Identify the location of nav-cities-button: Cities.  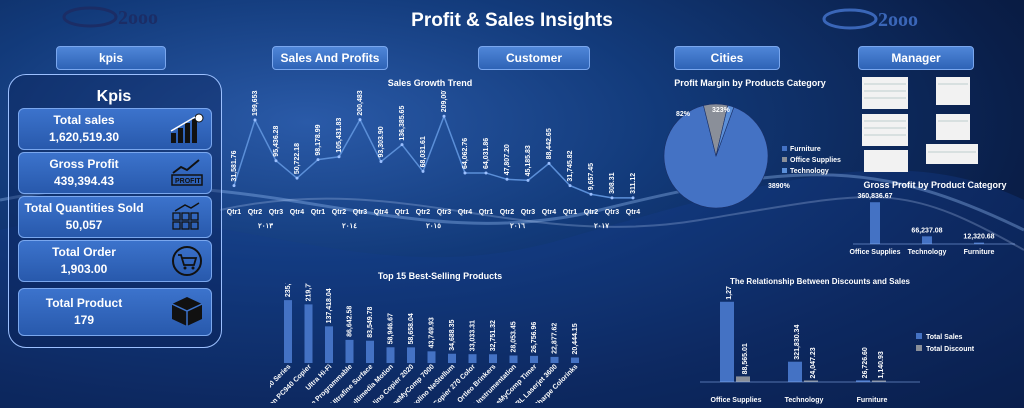
(727, 58).